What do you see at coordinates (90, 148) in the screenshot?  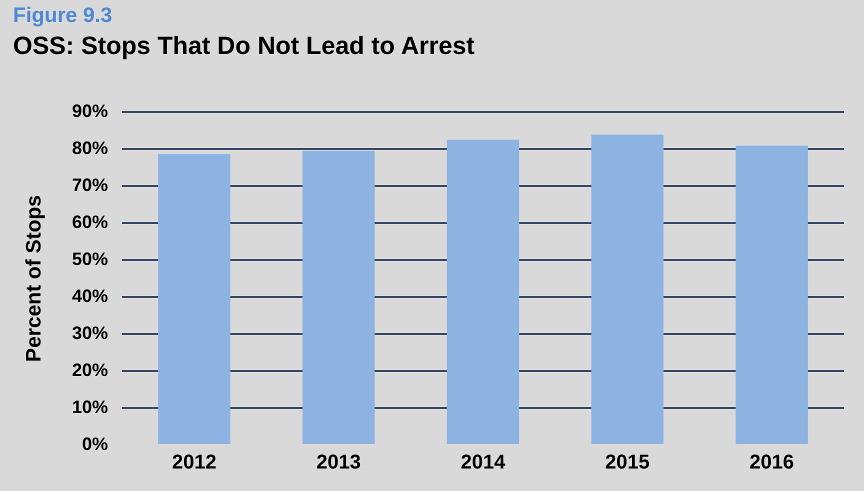 I see `y-tick-label: 80%` at bounding box center [90, 148].